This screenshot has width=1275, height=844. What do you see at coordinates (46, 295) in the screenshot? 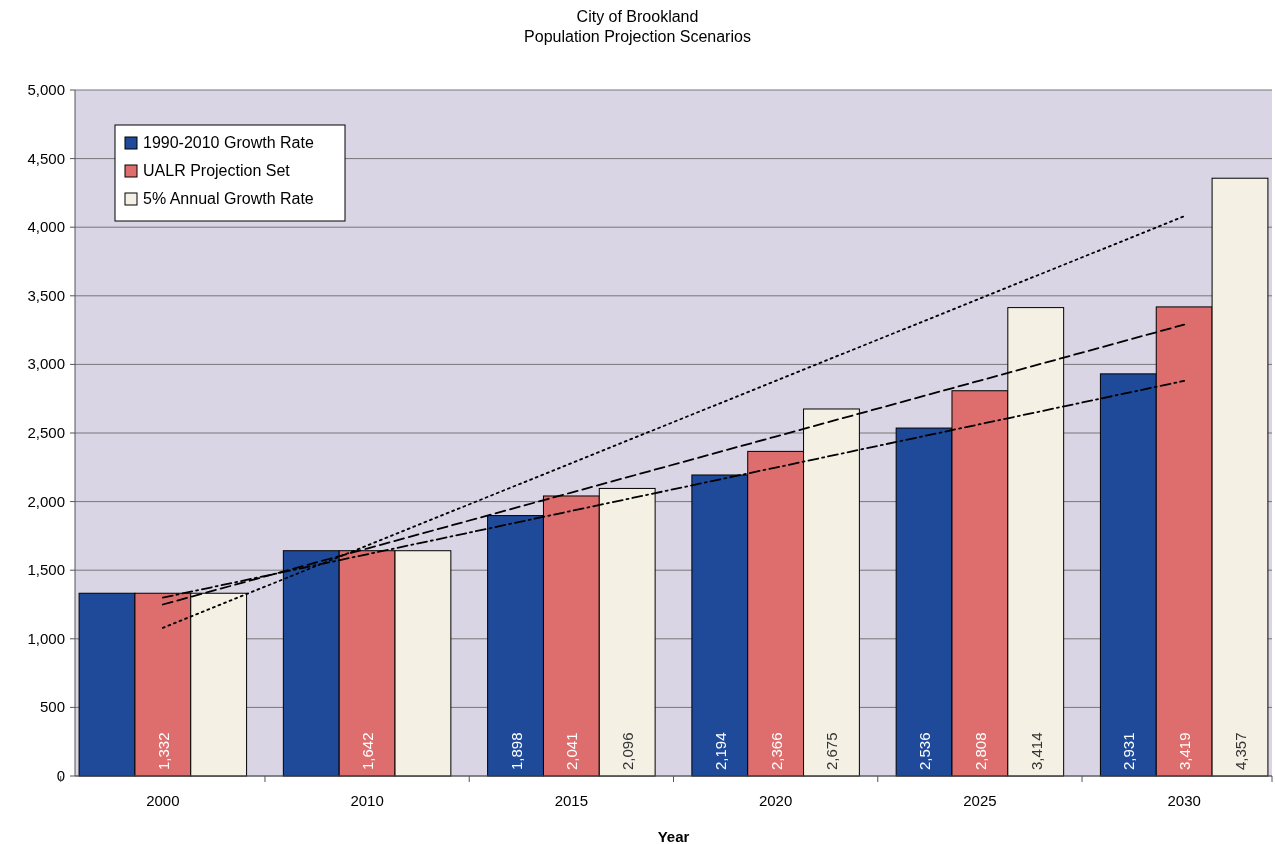
I see `y-tick-label: 3,500` at bounding box center [46, 295].